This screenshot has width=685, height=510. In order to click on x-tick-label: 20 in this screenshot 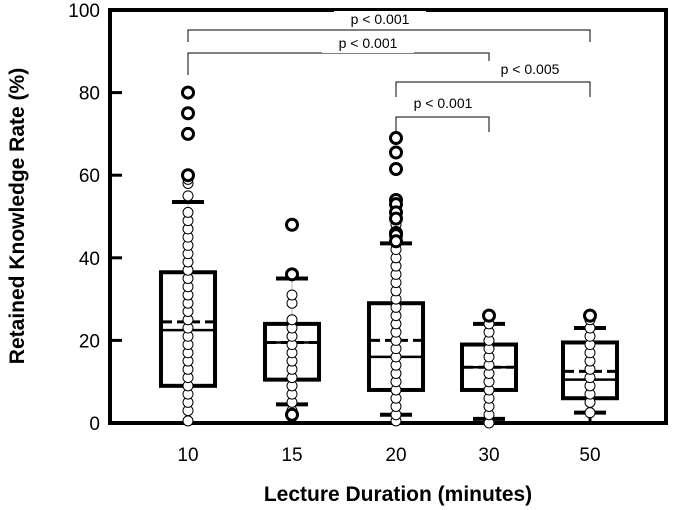, I will do `click(395, 455)`.